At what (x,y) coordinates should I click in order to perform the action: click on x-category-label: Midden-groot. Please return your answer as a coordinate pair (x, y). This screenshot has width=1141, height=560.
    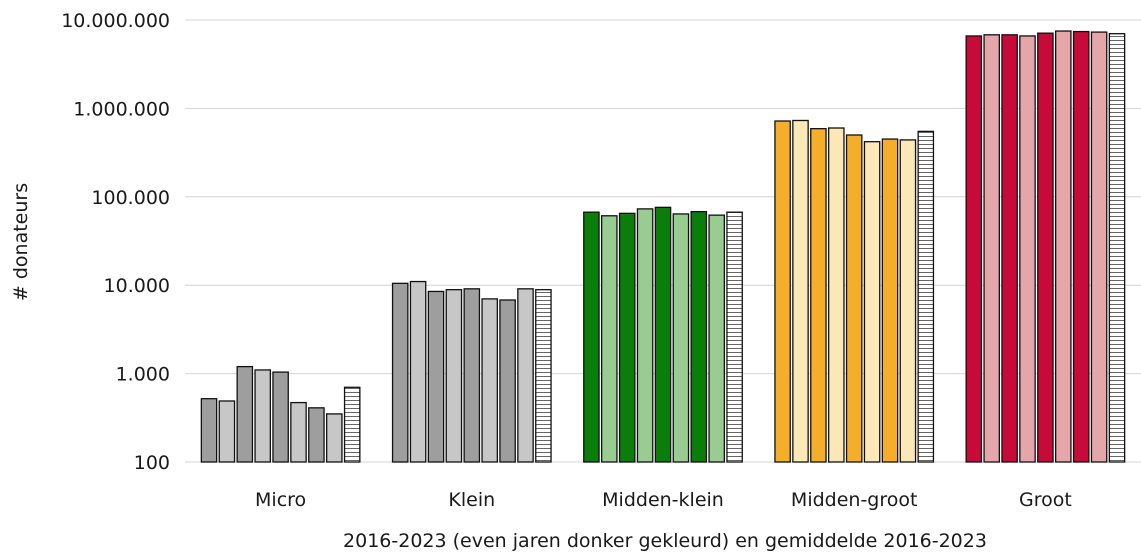
    Looking at the image, I should click on (854, 500).